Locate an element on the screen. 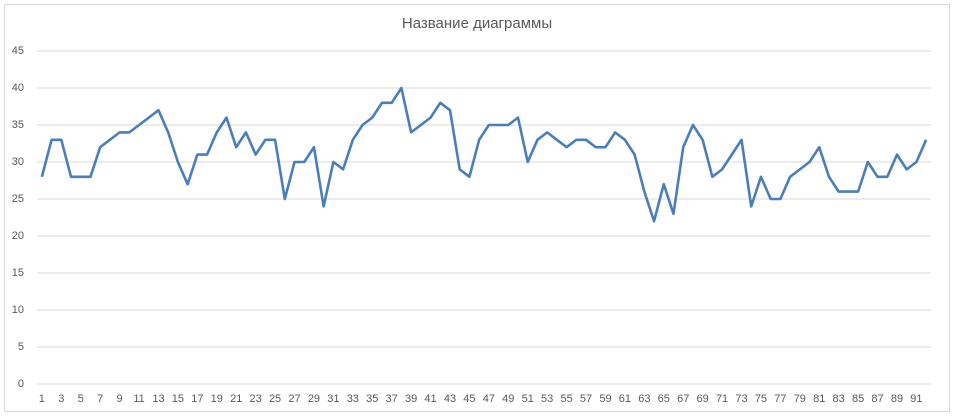 This screenshot has height=416, width=958. x-tick-label: 61 is located at coordinates (625, 399).